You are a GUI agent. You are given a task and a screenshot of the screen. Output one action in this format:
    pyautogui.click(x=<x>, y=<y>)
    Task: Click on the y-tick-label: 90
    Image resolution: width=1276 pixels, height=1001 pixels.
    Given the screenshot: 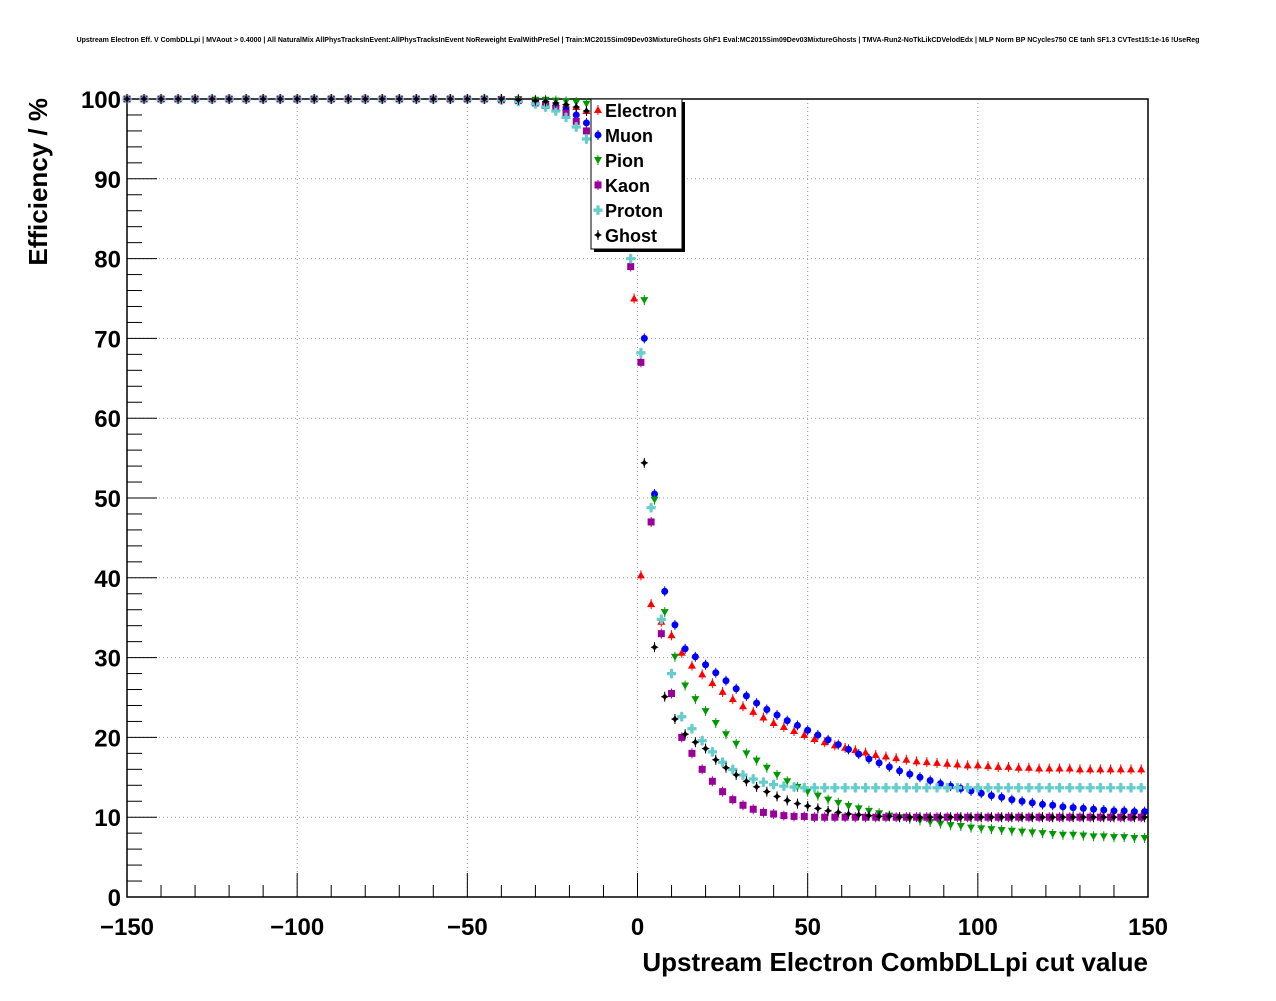 What is the action you would take?
    pyautogui.click(x=107, y=180)
    